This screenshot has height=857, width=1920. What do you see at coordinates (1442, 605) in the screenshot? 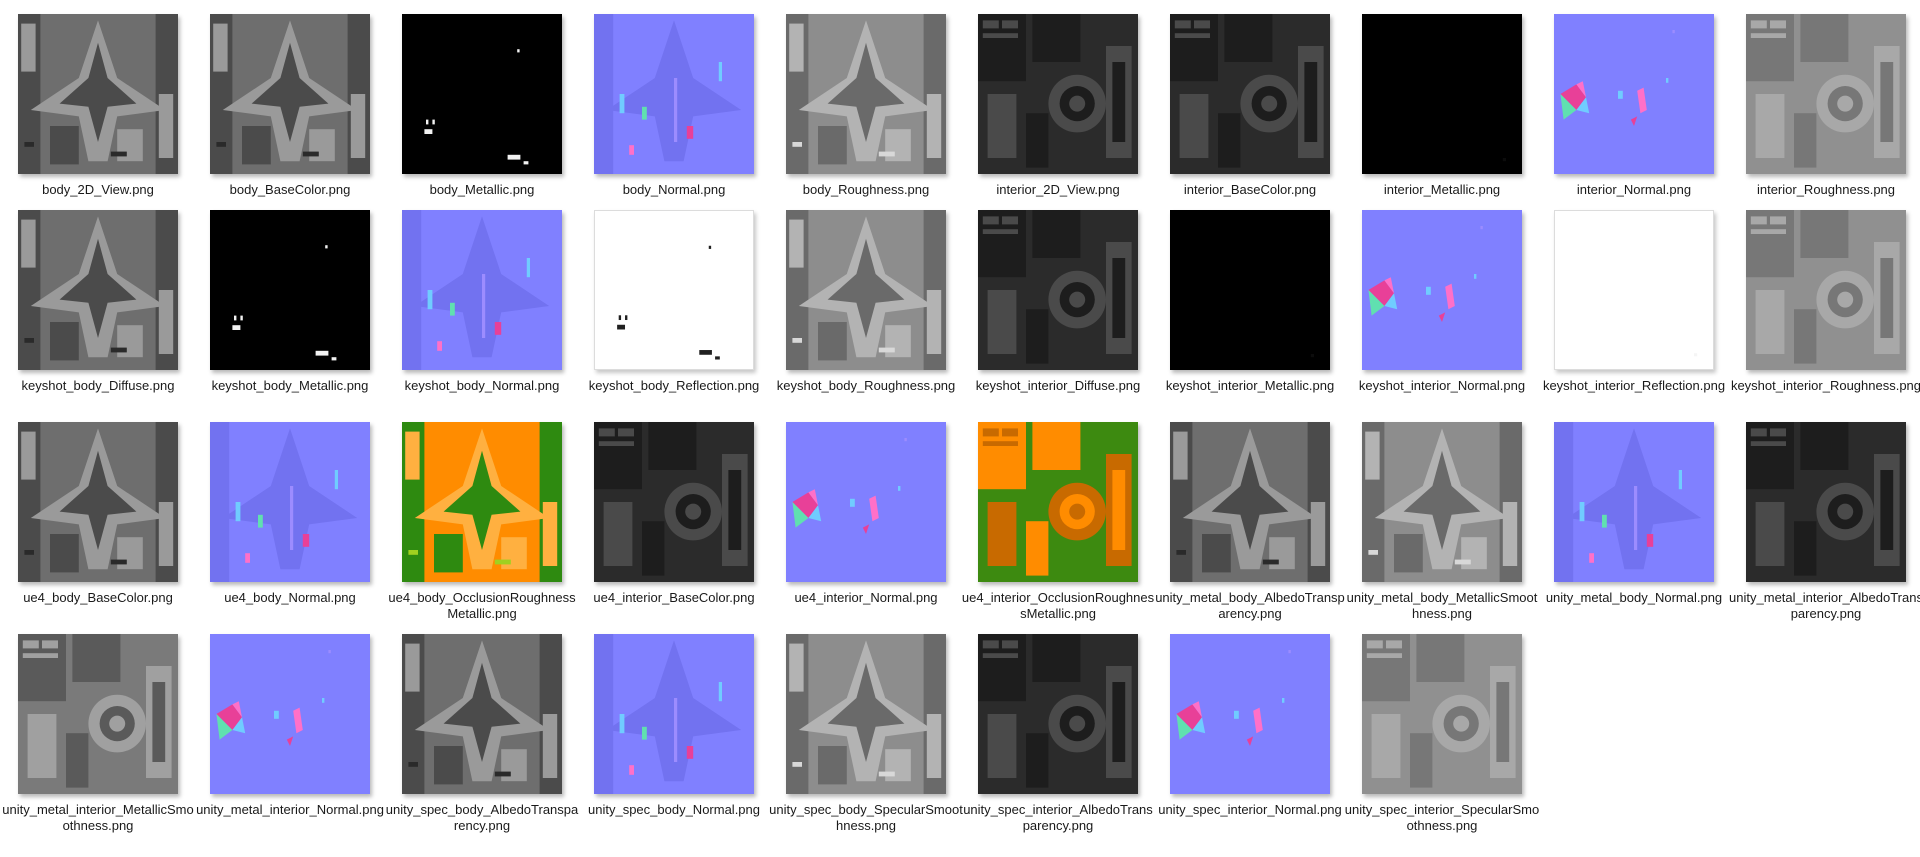
I see `file-name-label: unity_metal_body_MetallicSmoothness.png` at bounding box center [1442, 605].